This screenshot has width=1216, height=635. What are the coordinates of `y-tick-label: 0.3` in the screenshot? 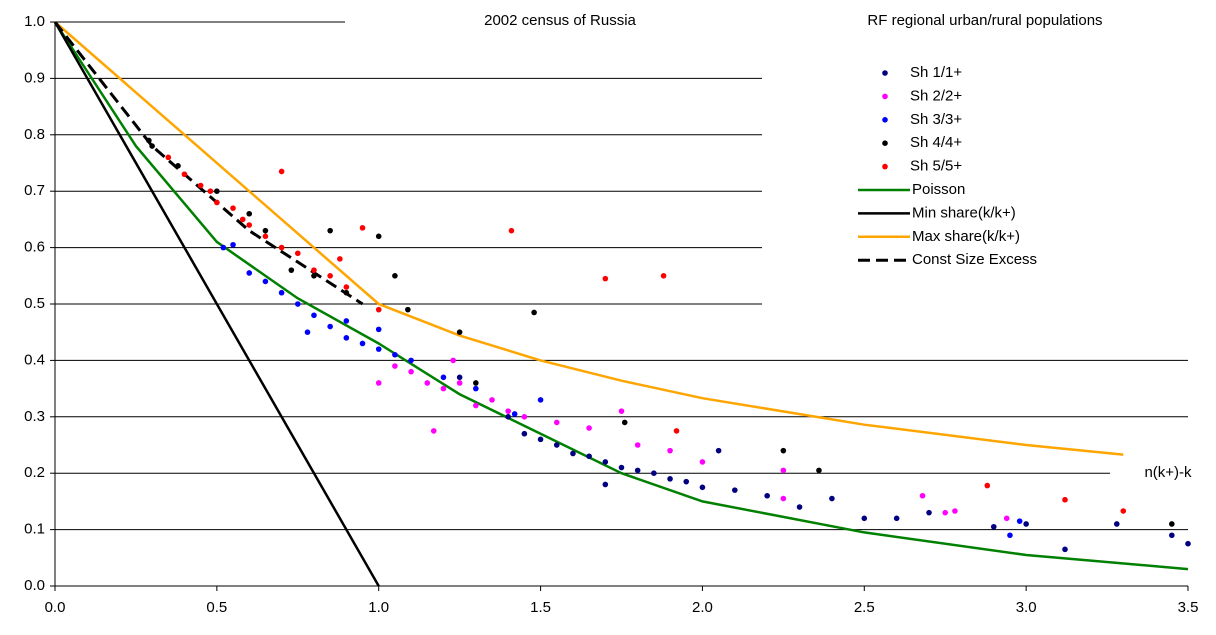 It's located at (34, 416).